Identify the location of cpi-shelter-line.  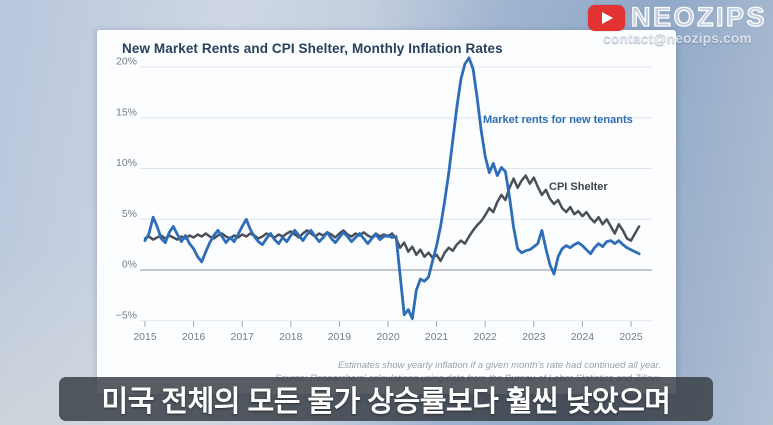
(392, 218).